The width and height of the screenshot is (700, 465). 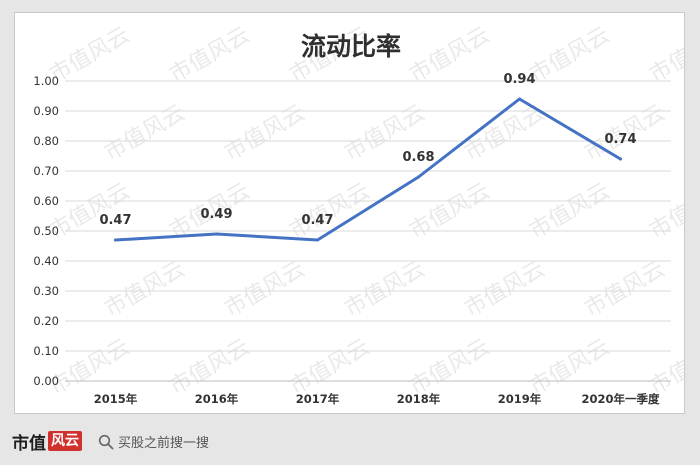 I want to click on y-tick-label: 0.80, so click(x=46, y=141).